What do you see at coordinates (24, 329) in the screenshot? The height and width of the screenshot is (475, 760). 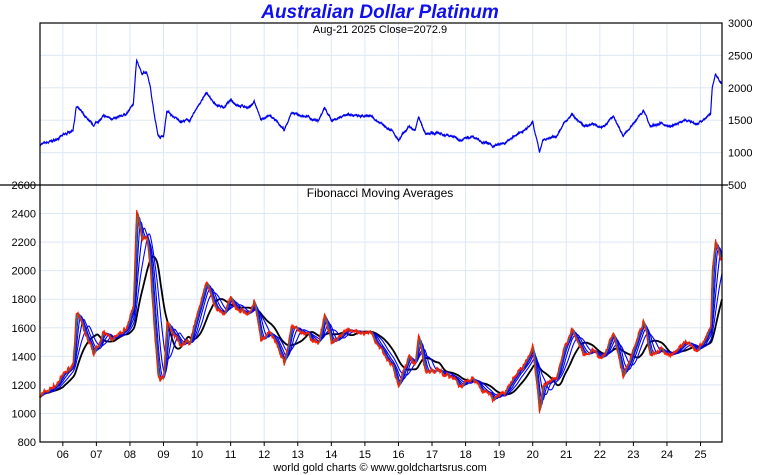 I see `y-tick-label-left: 1600` at bounding box center [24, 329].